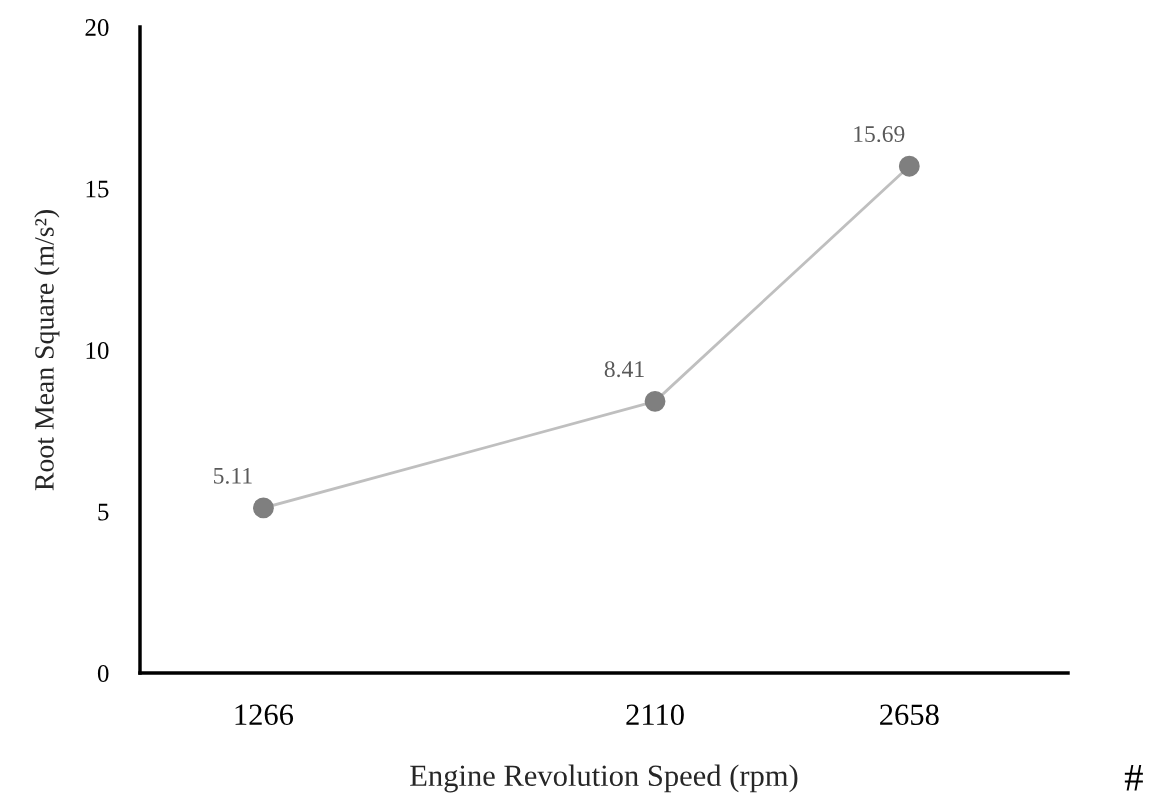 The height and width of the screenshot is (811, 1161). What do you see at coordinates (97, 27) in the screenshot?
I see `y-tick-label: 20` at bounding box center [97, 27].